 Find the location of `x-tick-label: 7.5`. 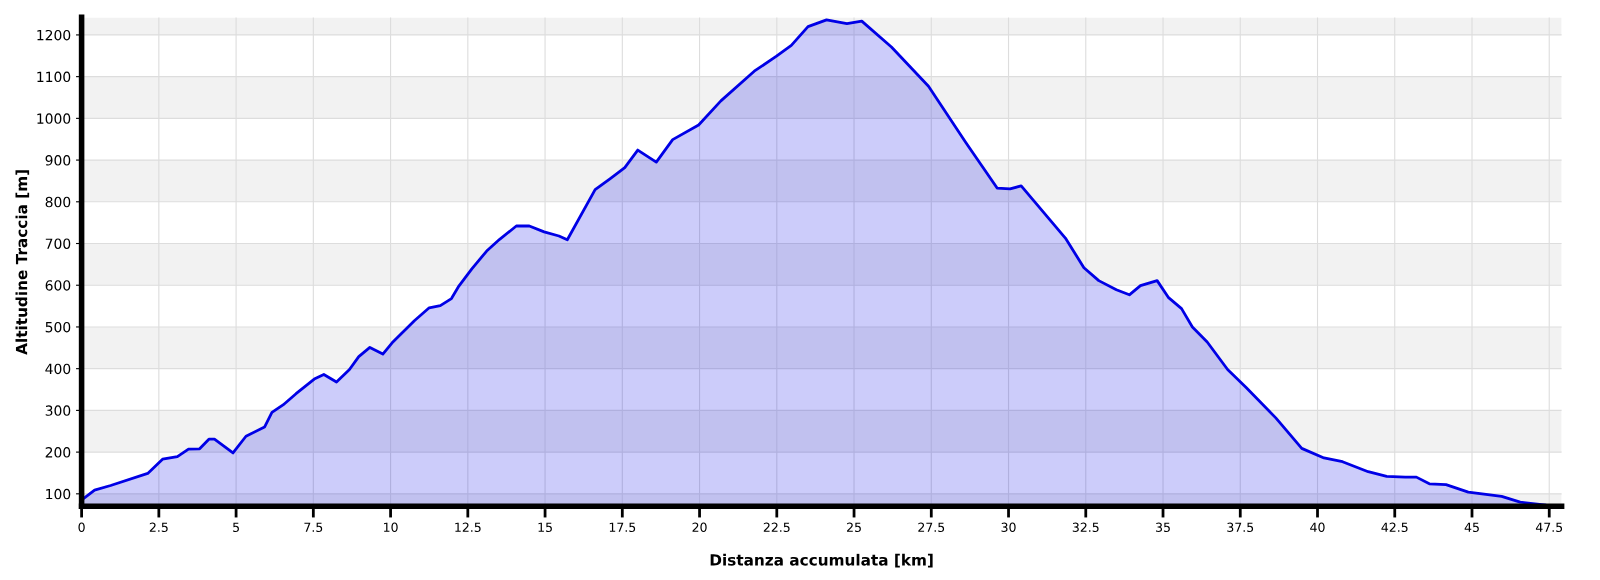

x-tick-label: 7.5 is located at coordinates (313, 527).